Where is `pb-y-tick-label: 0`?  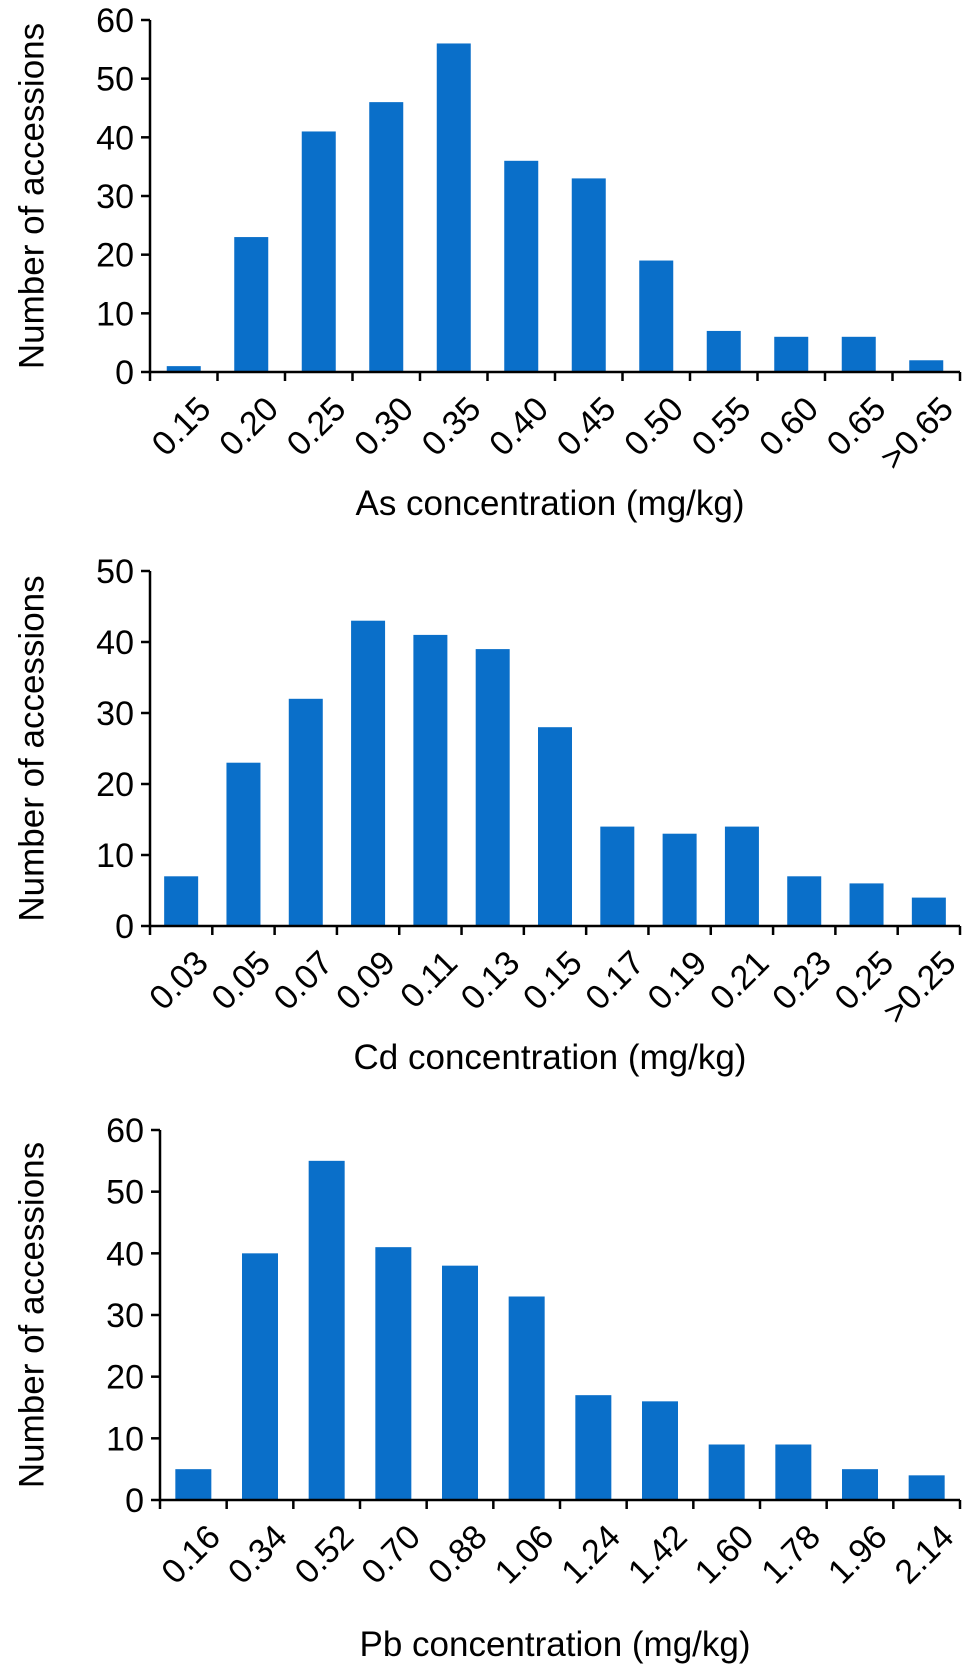
pb-y-tick-label: 0 is located at coordinates (134, 1501).